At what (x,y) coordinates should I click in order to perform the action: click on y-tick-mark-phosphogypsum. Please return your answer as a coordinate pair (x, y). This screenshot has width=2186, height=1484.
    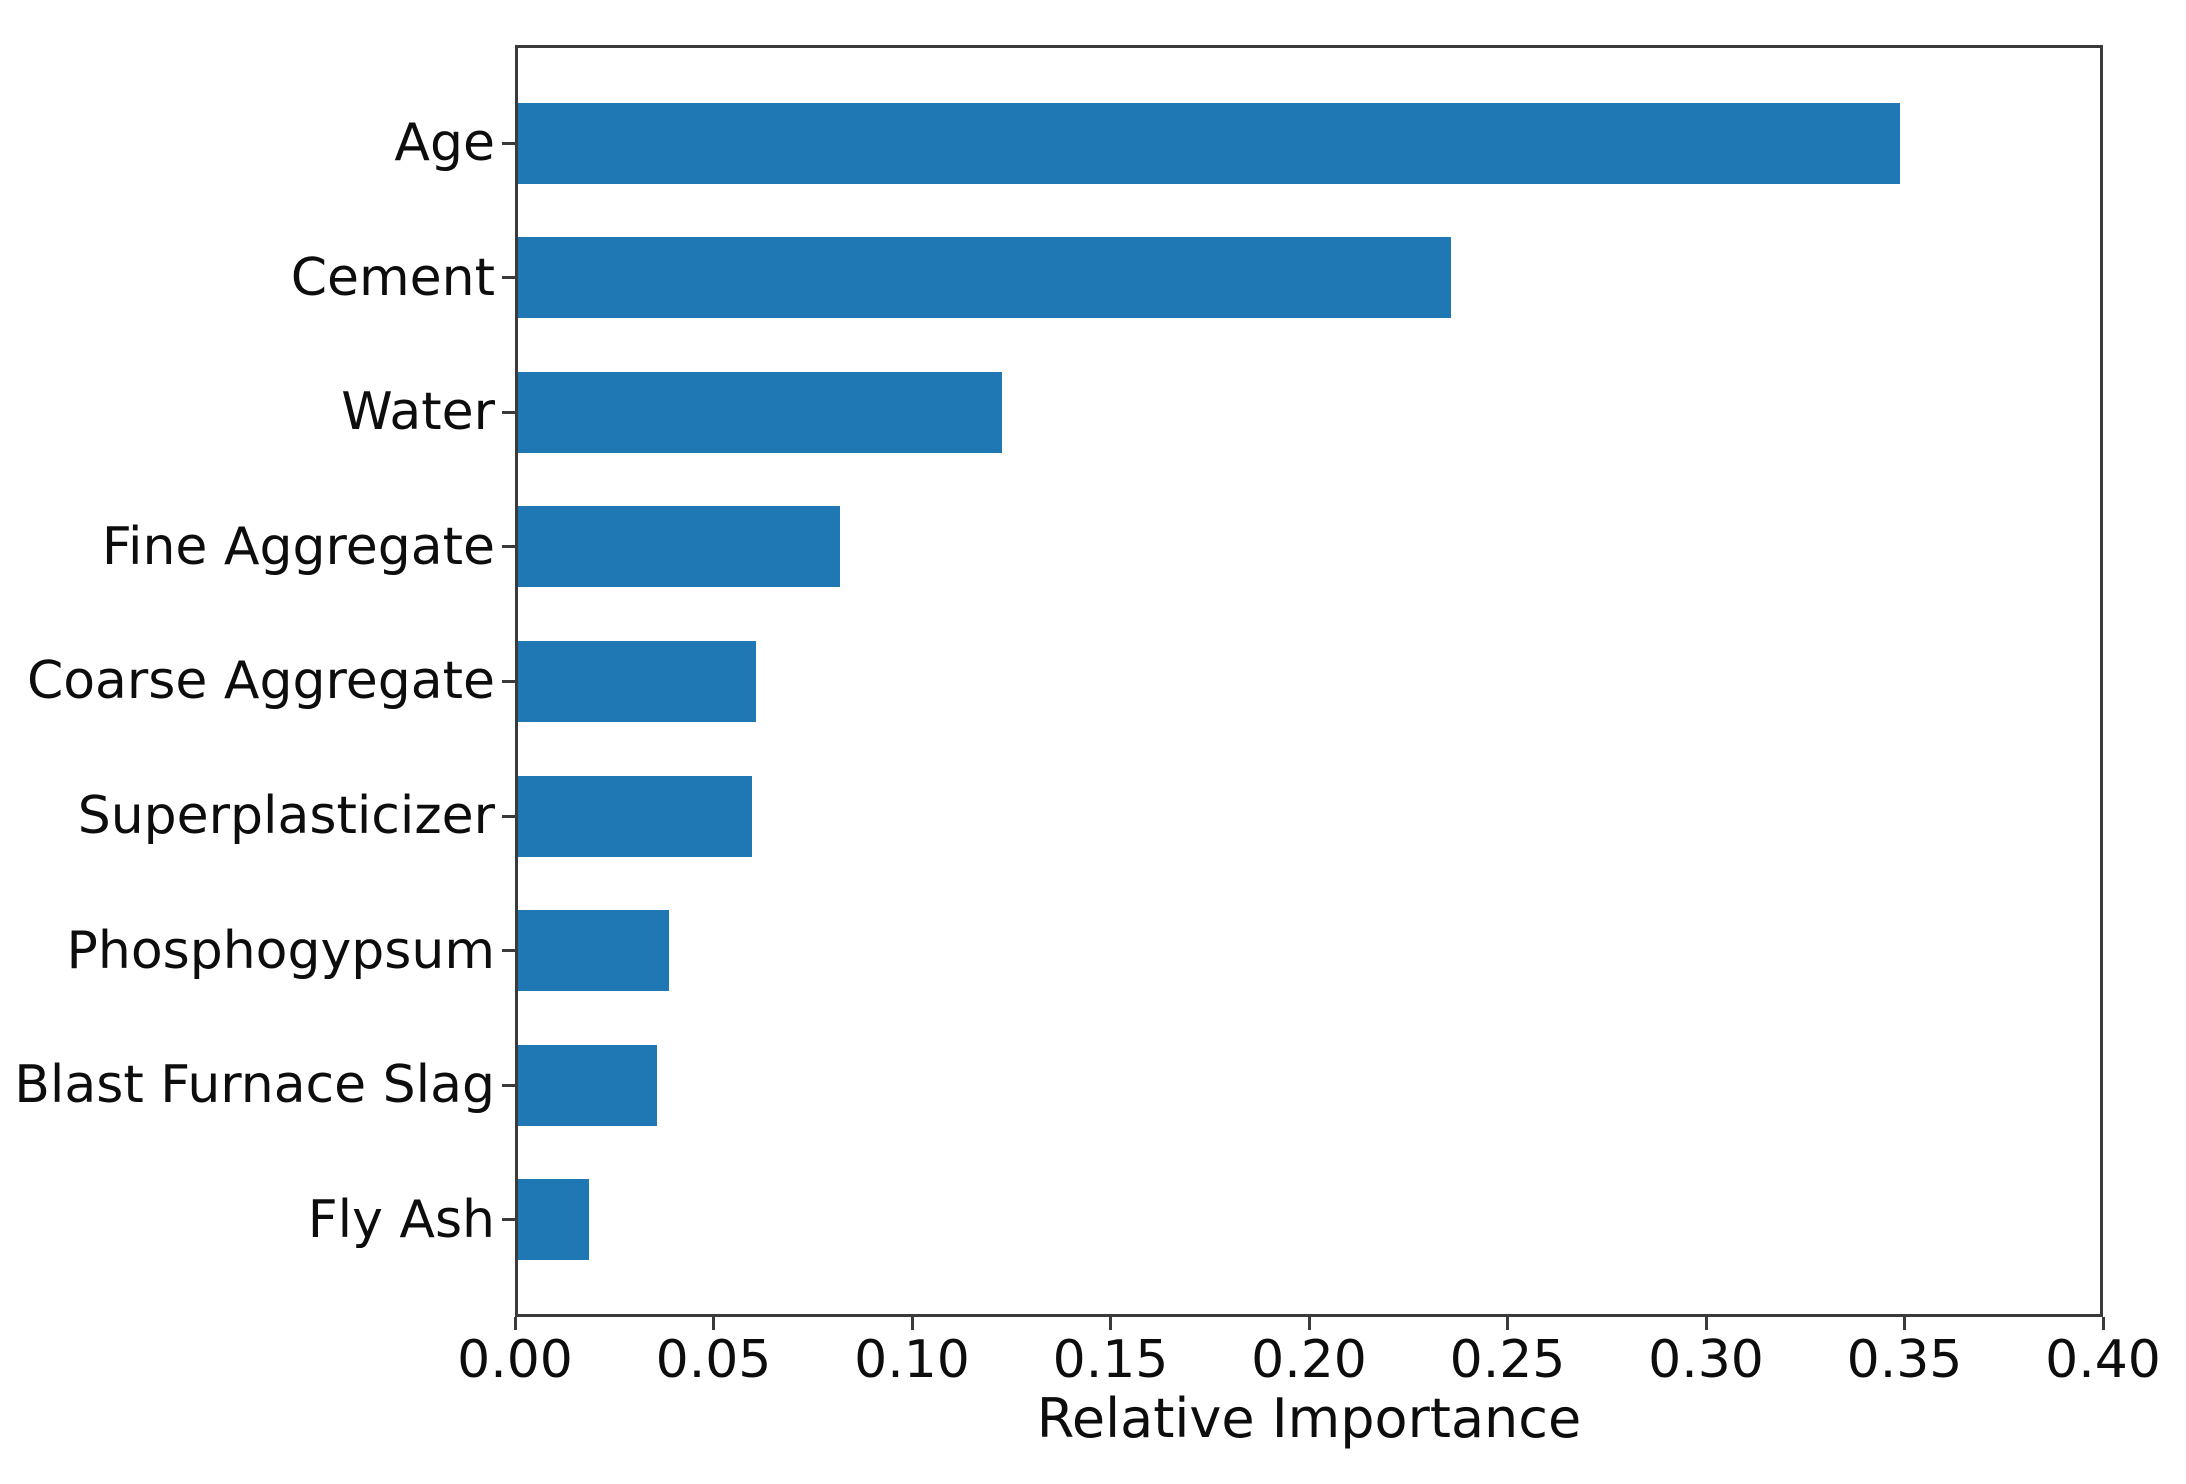
    Looking at the image, I should click on (508, 951).